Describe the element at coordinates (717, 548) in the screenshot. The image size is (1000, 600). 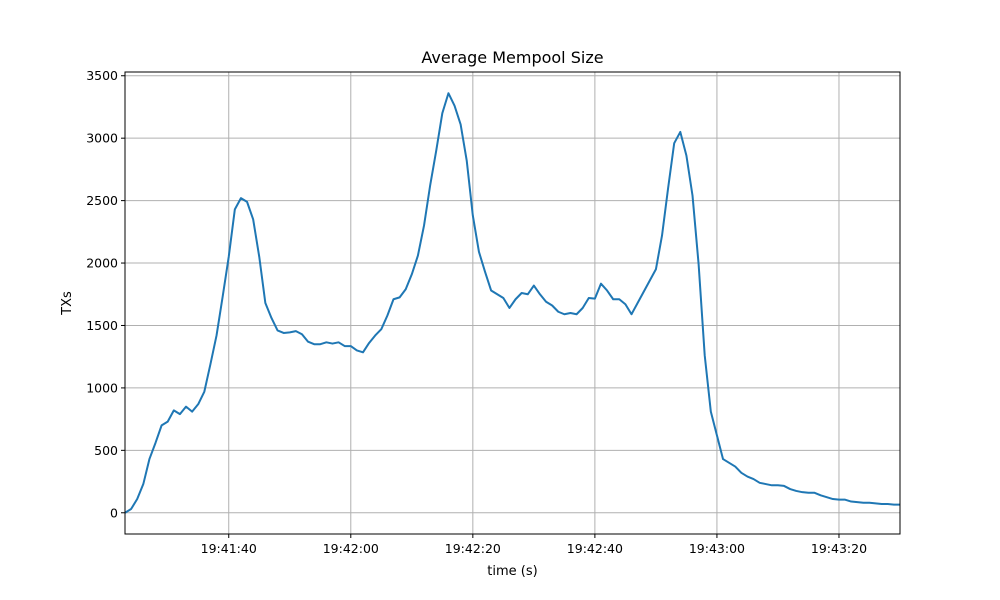
I see `x-tick-label: 19:43:00` at that location.